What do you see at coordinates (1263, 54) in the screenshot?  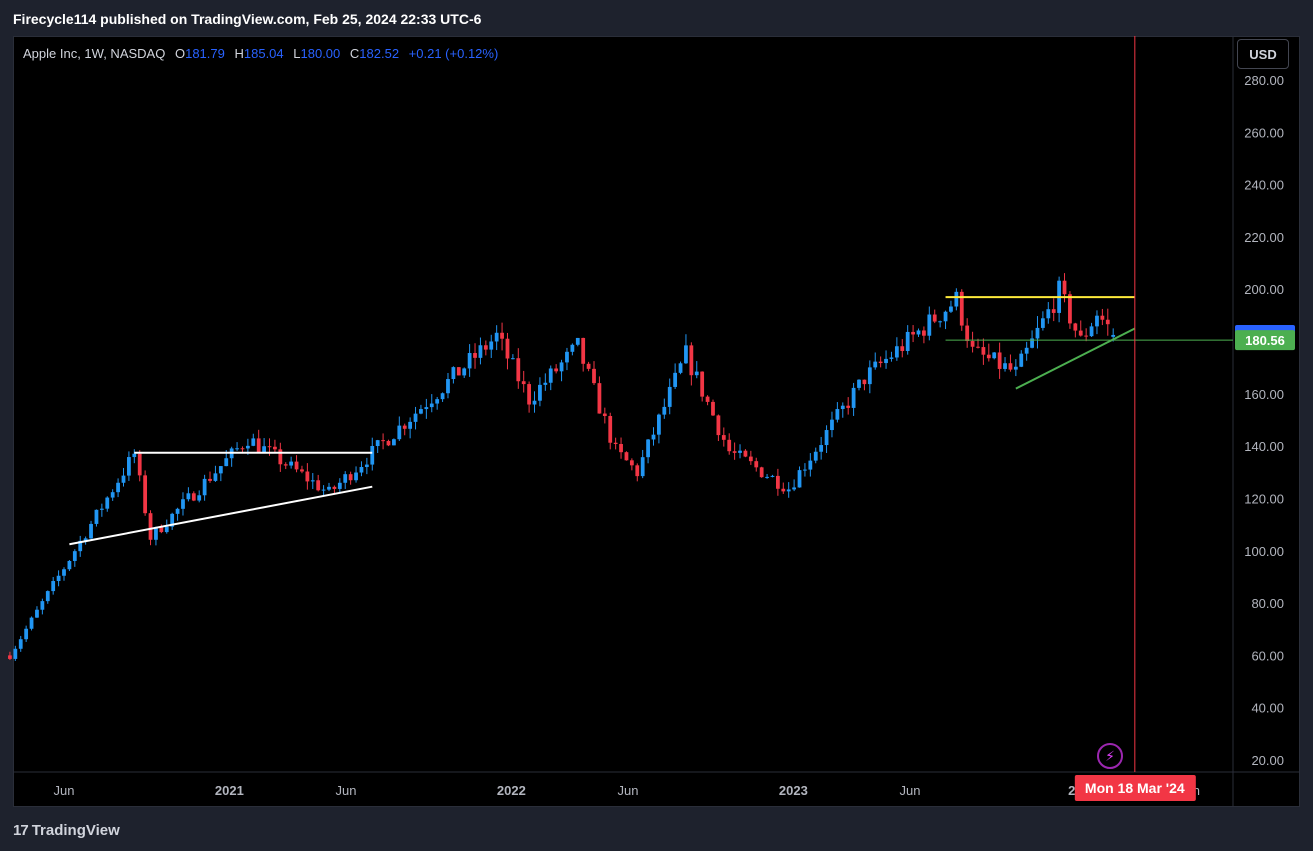 I see `currency-button: USD` at bounding box center [1263, 54].